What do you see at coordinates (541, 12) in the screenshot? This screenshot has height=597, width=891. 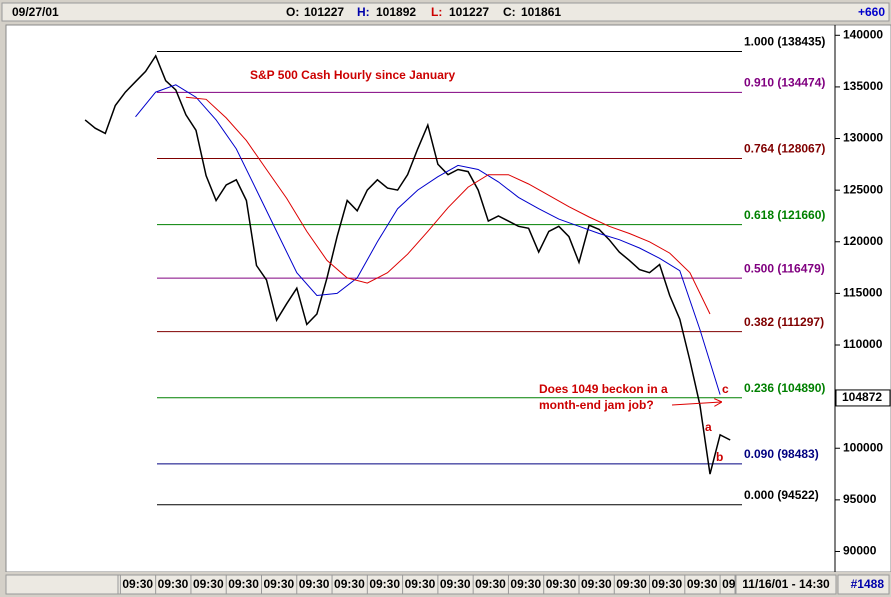 I see `close-value: 101861` at bounding box center [541, 12].